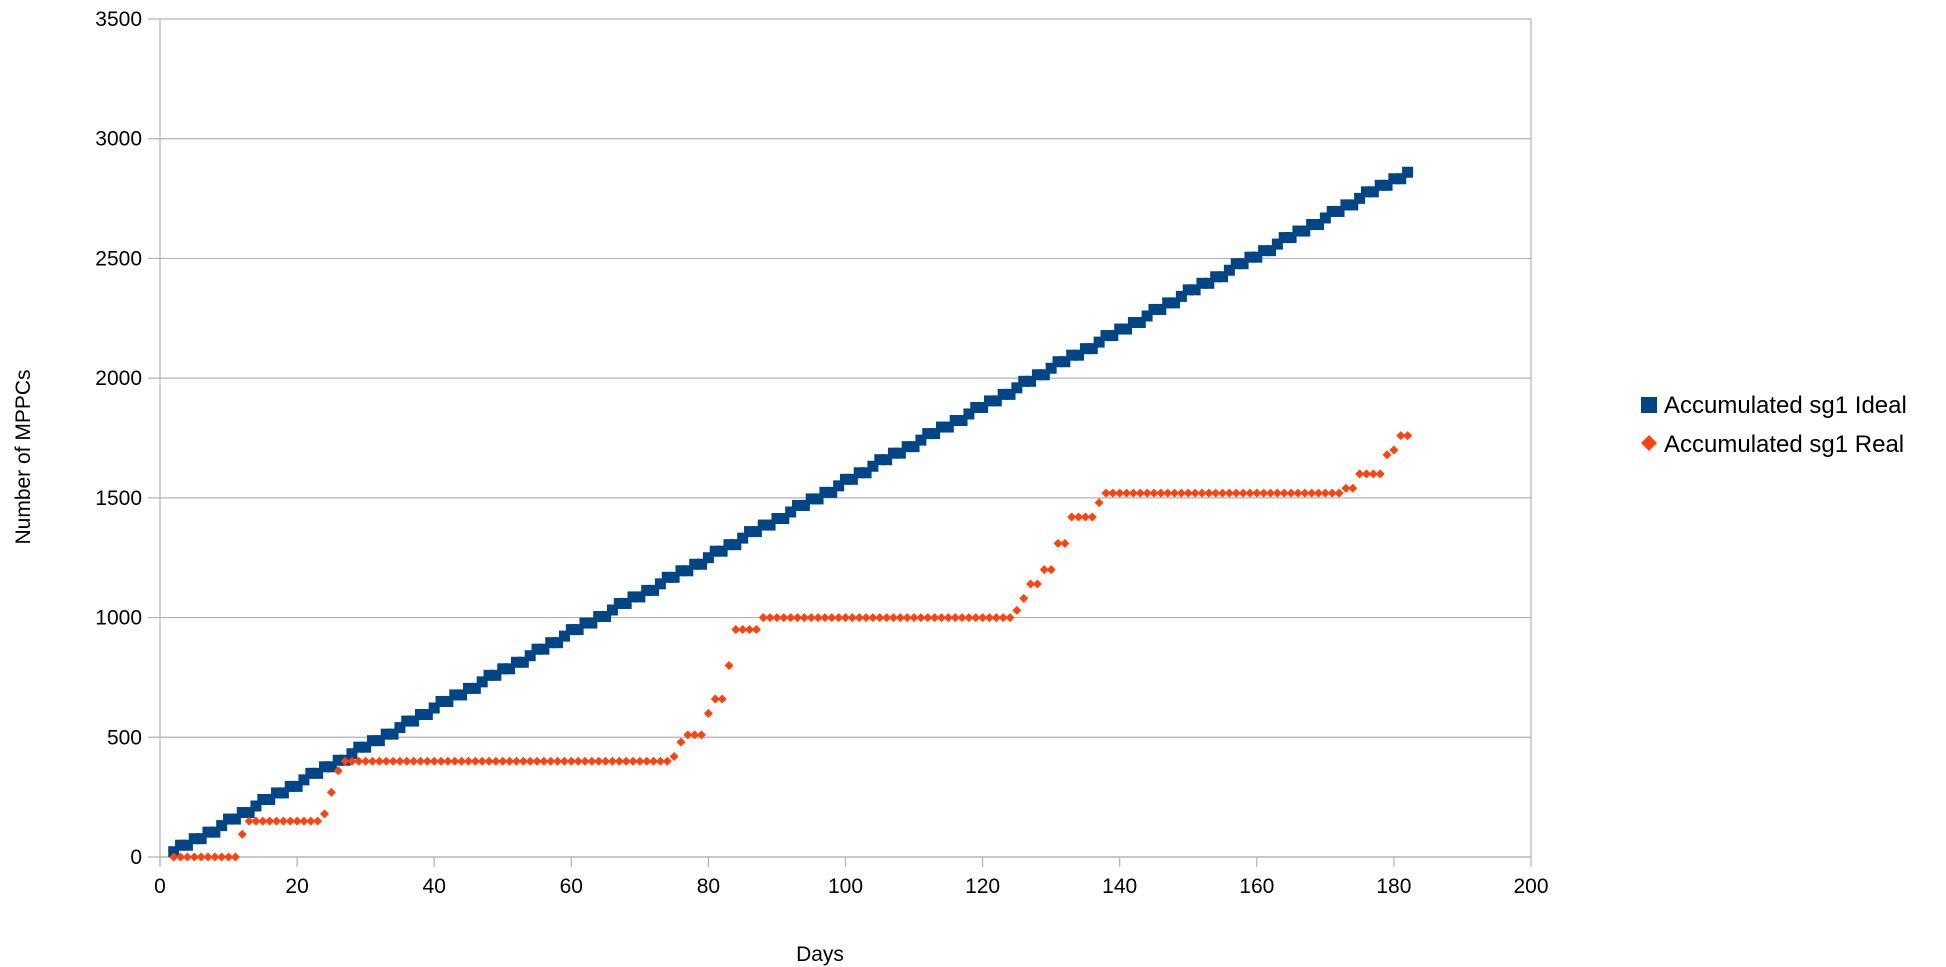 Image resolution: width=1946 pixels, height=967 pixels. Describe the element at coordinates (434, 886) in the screenshot. I see `x-tick-label: 40` at that location.